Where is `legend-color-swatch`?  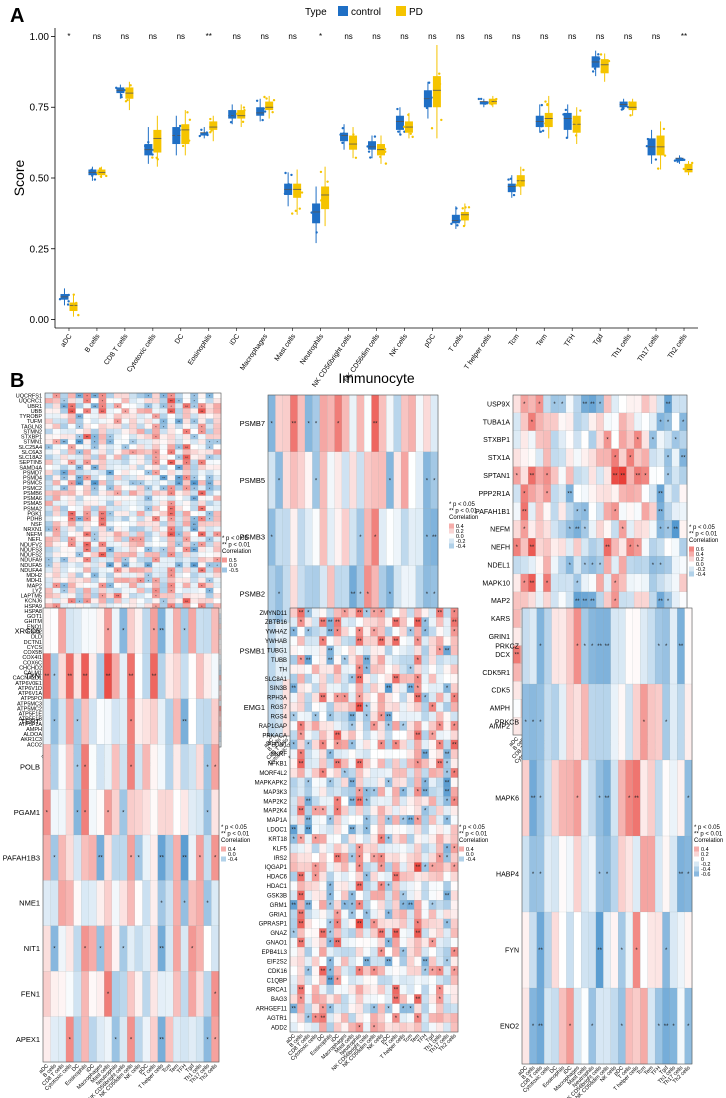
legend-color-swatch is located at coordinates (691, 569).